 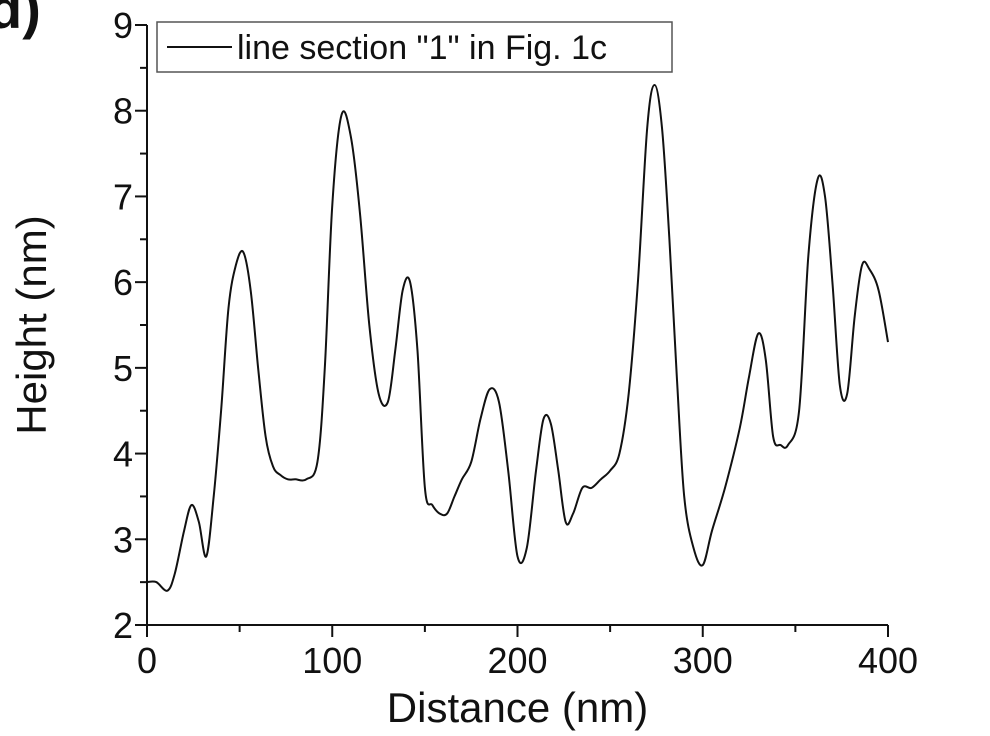 What do you see at coordinates (123, 111) in the screenshot?
I see `y-tick-label: 8` at bounding box center [123, 111].